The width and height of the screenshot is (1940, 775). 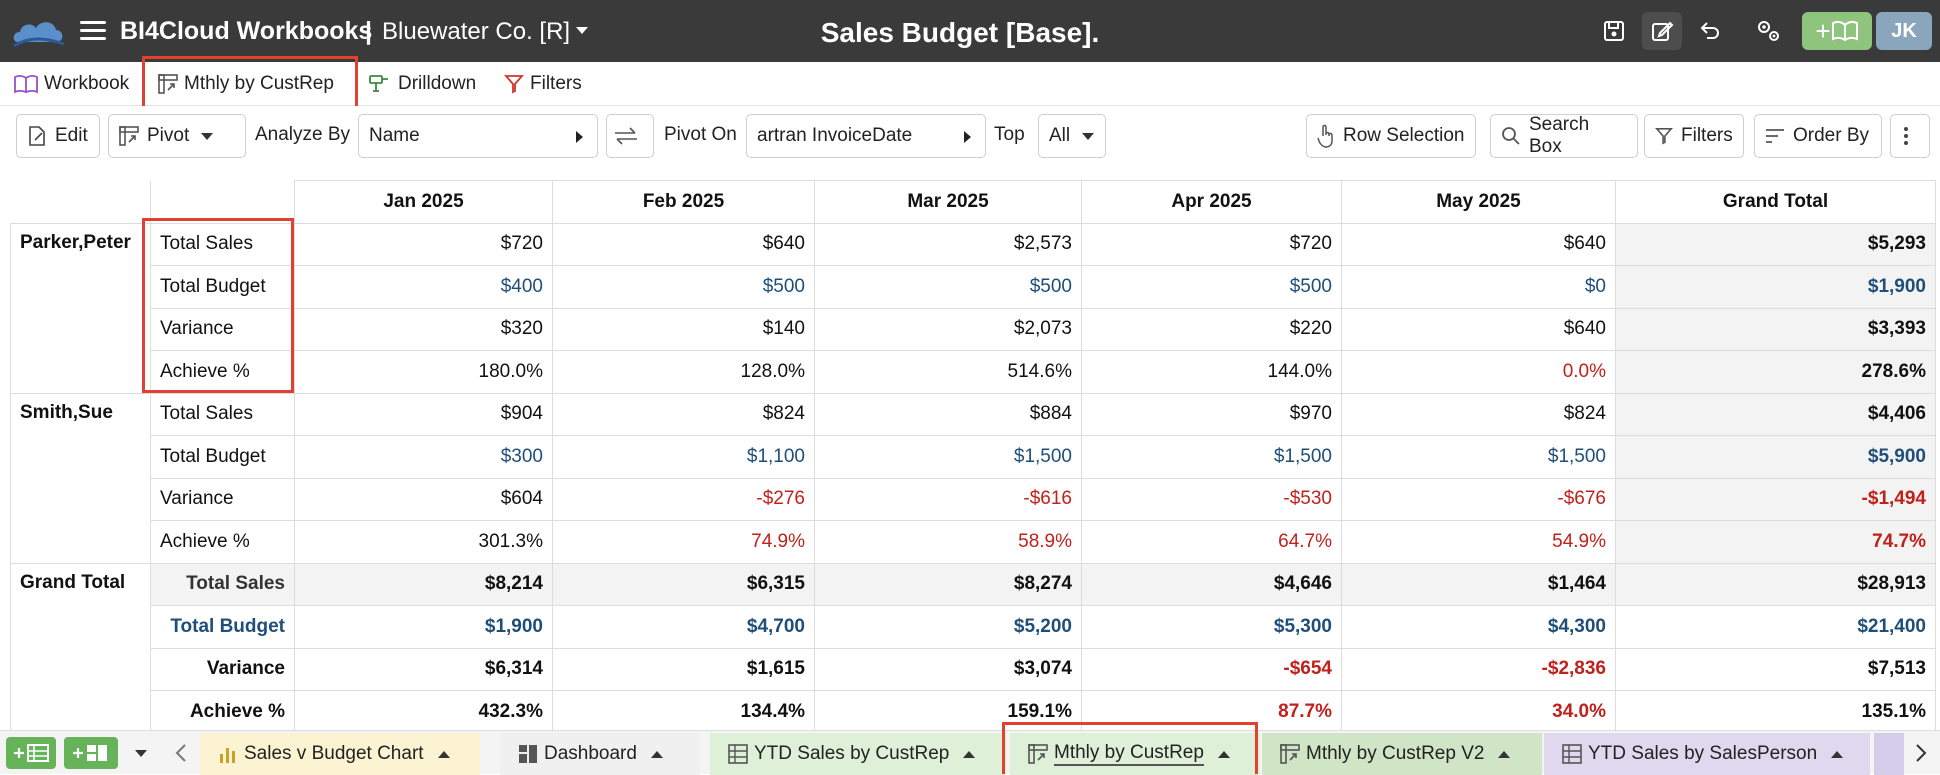 What do you see at coordinates (1775, 414) in the screenshot?
I see `grand-total-cell: $4,406` at bounding box center [1775, 414].